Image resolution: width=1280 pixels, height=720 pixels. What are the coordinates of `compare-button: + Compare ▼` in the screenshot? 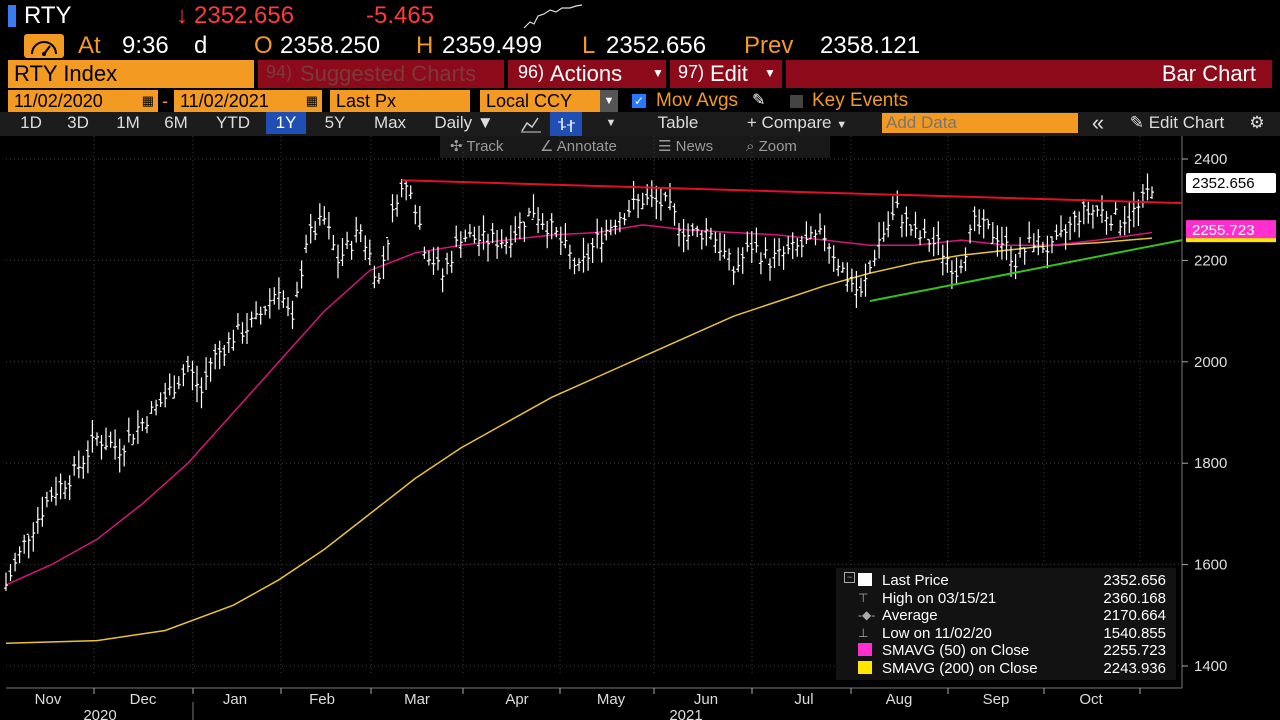 It's located at (797, 122).